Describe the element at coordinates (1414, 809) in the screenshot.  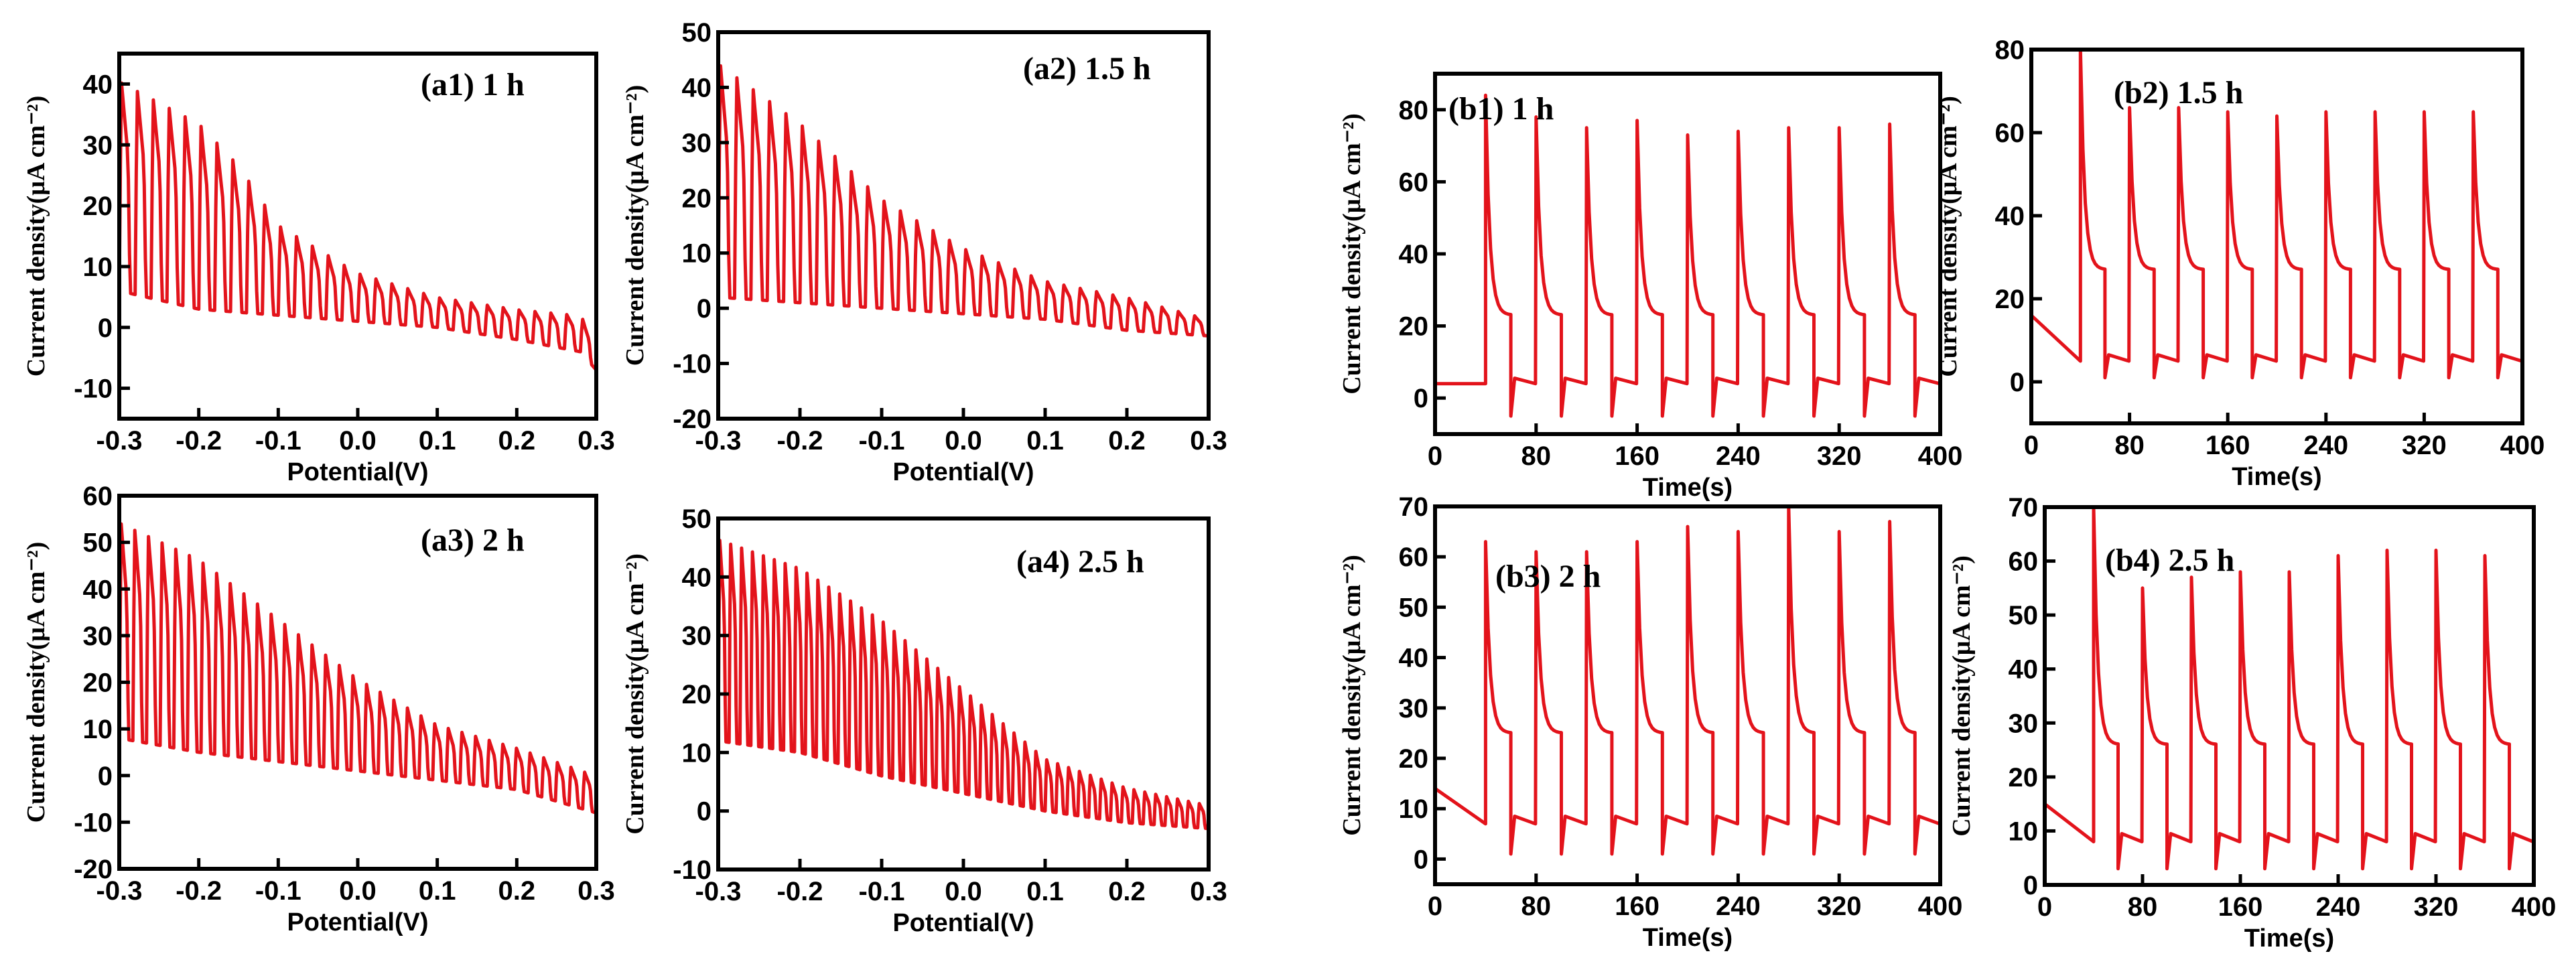
I see `y-tick-label-b3: 10` at that location.